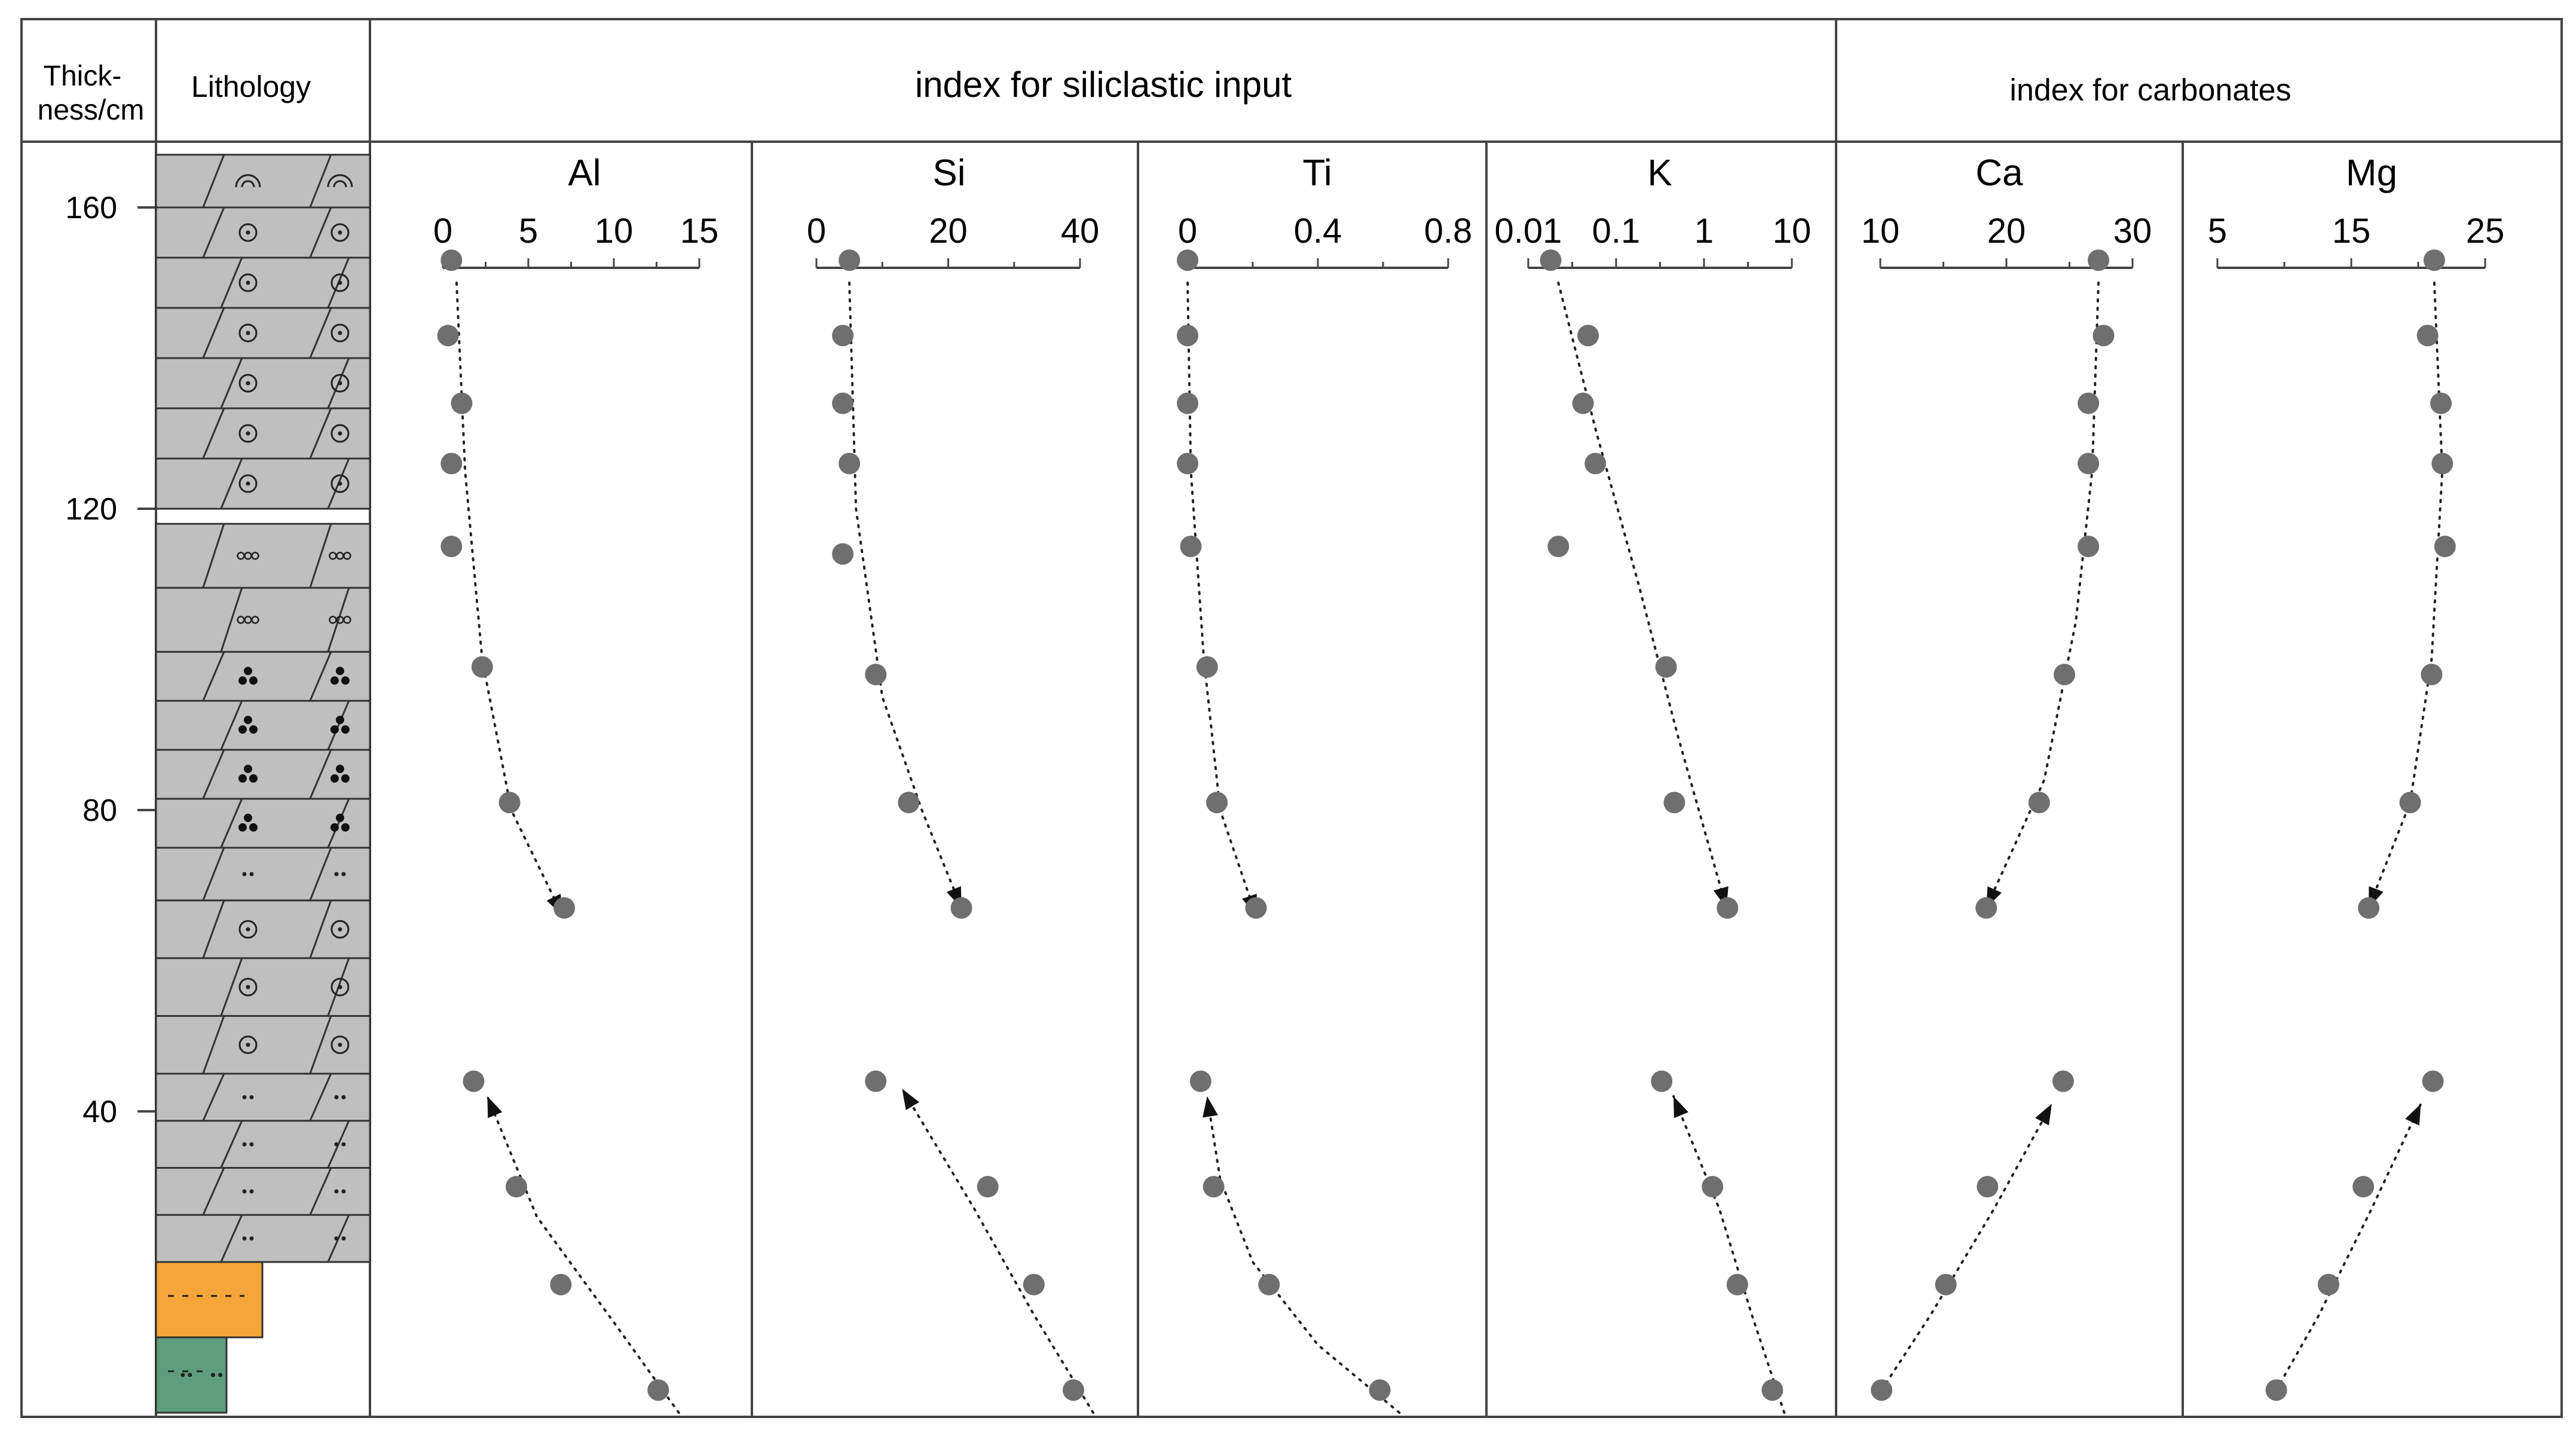 The image size is (2576, 1430). Describe the element at coordinates (1999, 173) in the screenshot. I see `panel-title-ca: Ca` at that location.